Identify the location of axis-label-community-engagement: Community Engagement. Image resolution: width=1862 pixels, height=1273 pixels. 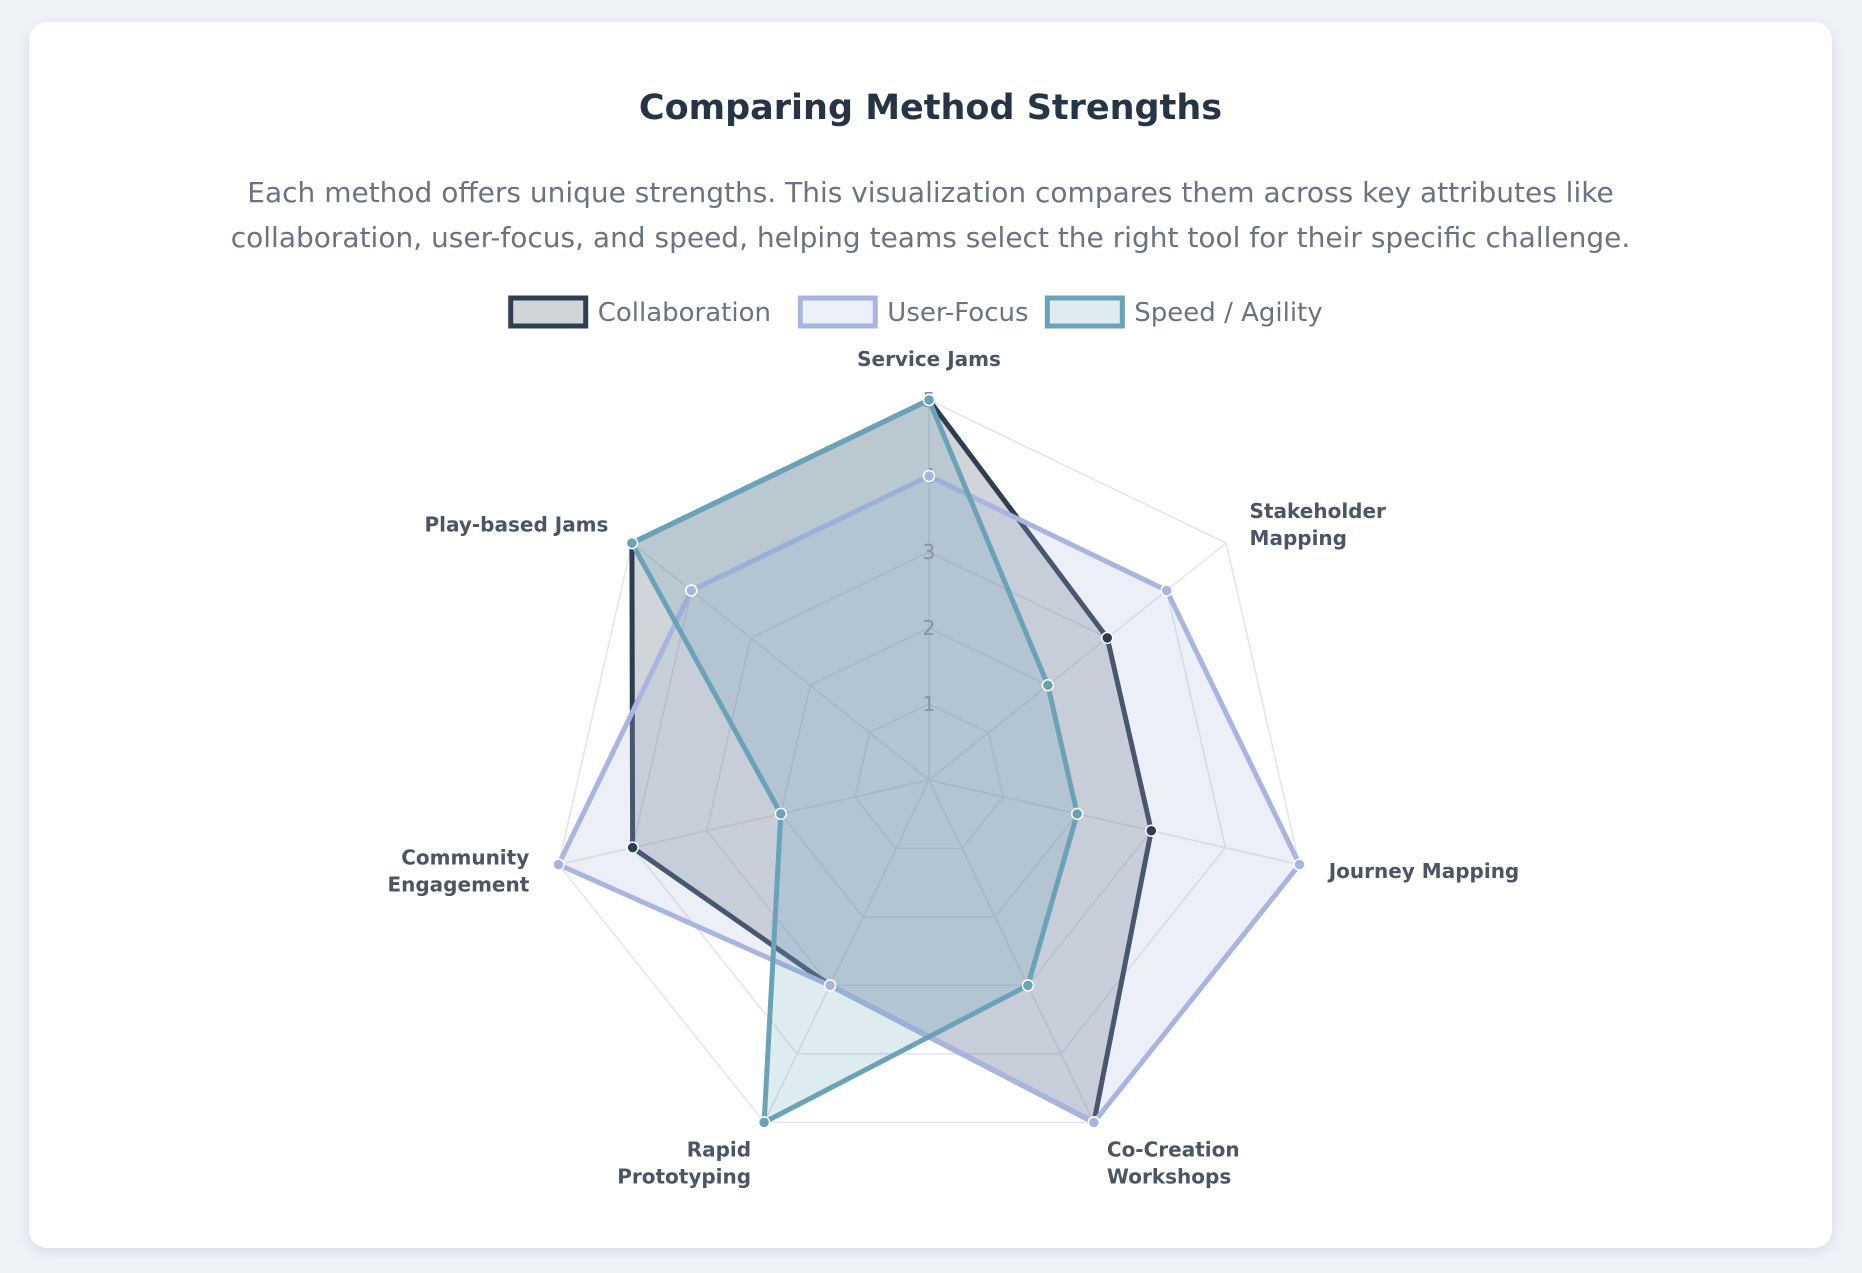
(458, 871).